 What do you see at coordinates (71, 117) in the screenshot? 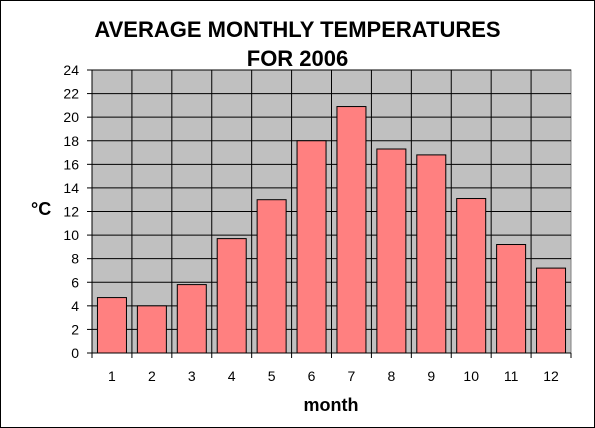
I see `y-tick-label: 20` at bounding box center [71, 117].